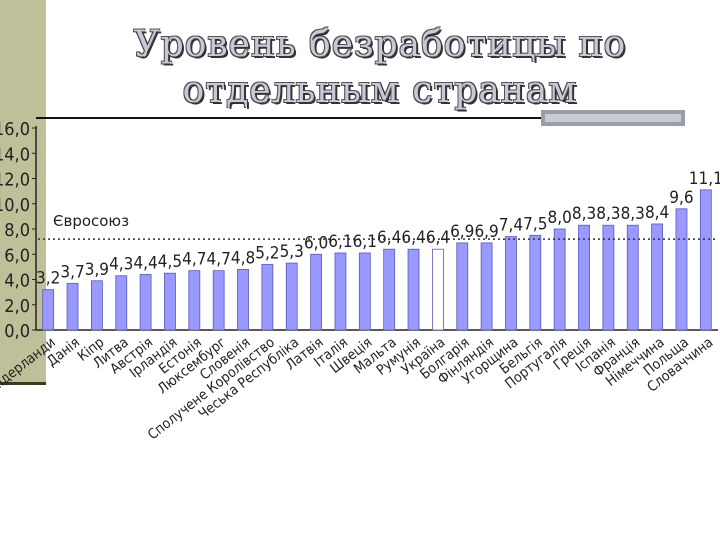  I want to click on bar-кіпр, so click(96, 305).